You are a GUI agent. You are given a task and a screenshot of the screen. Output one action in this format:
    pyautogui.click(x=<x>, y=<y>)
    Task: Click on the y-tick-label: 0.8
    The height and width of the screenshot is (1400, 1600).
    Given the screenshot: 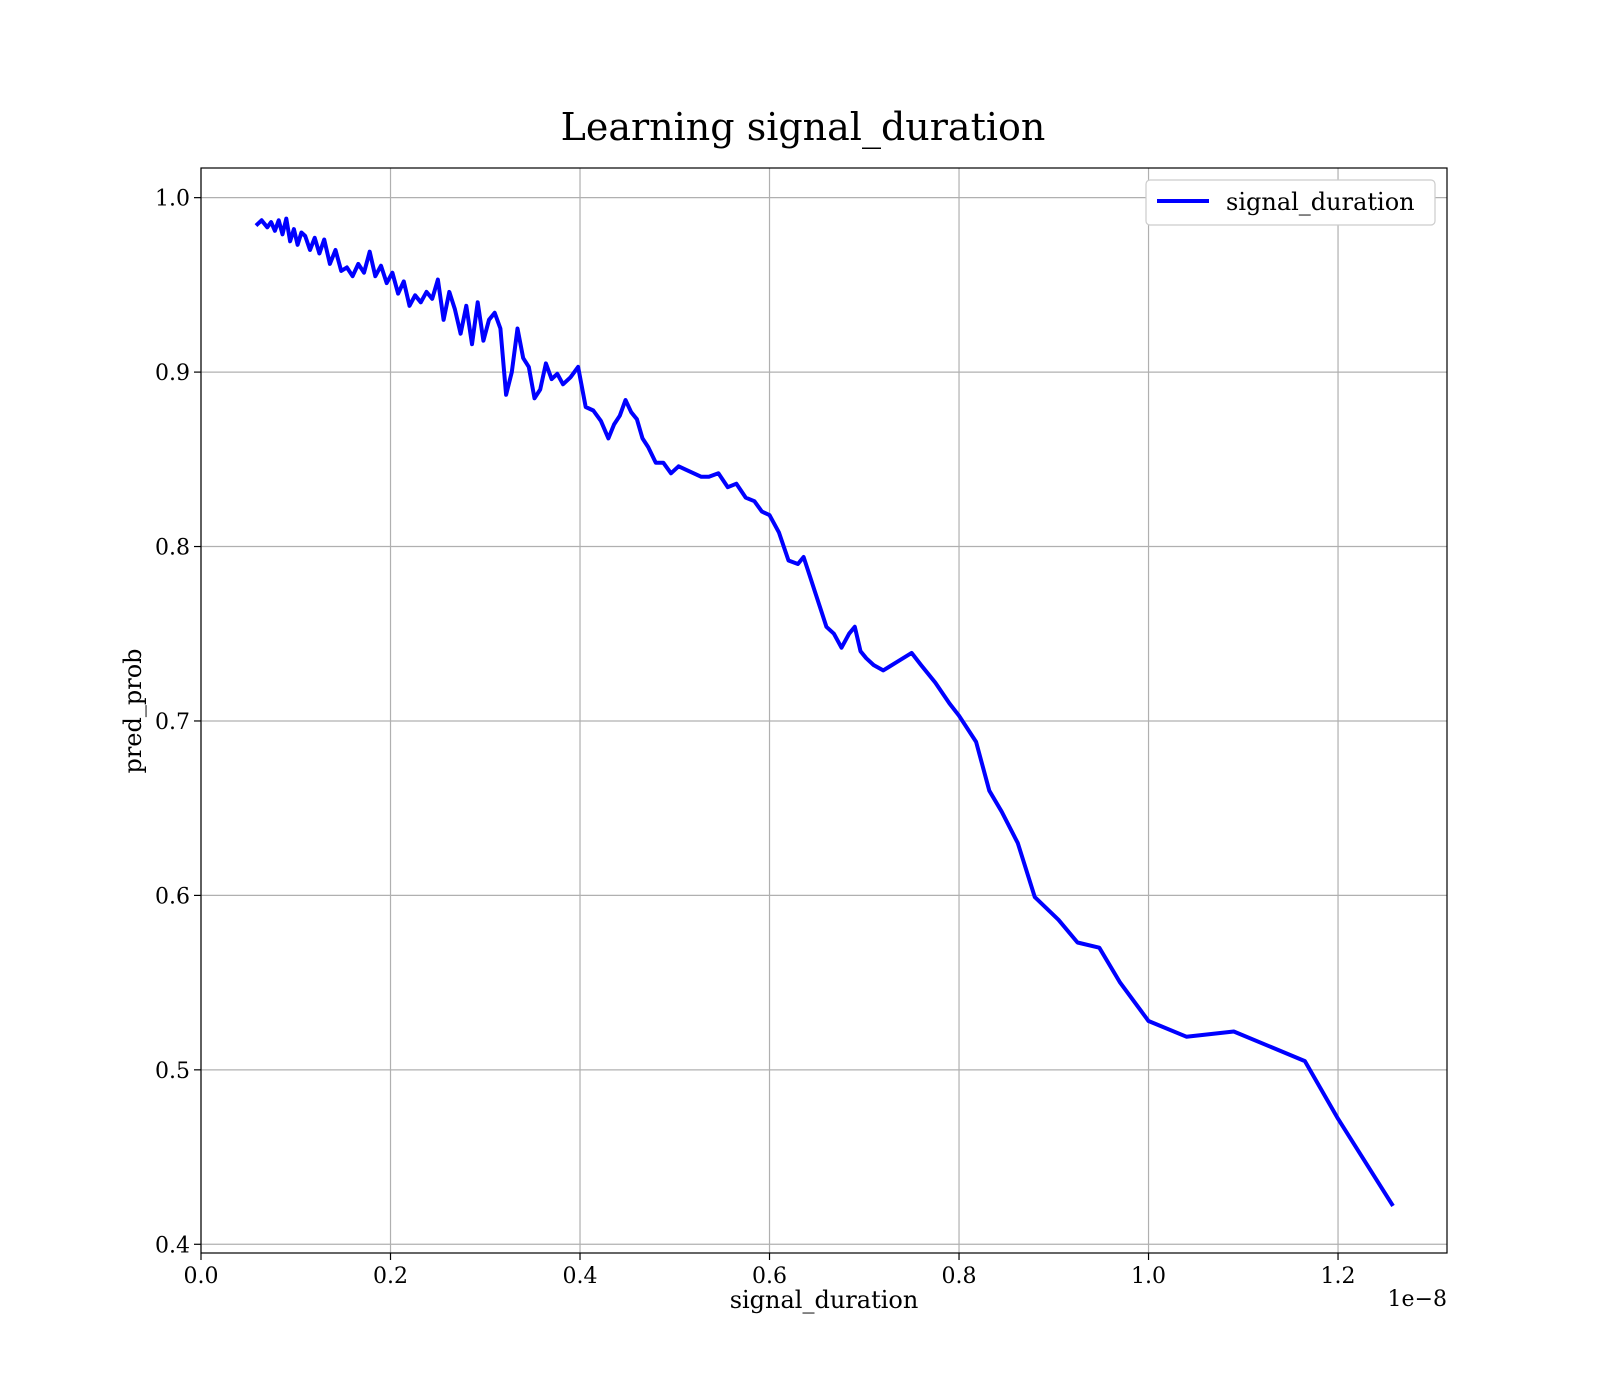 What is the action you would take?
    pyautogui.click(x=172, y=548)
    